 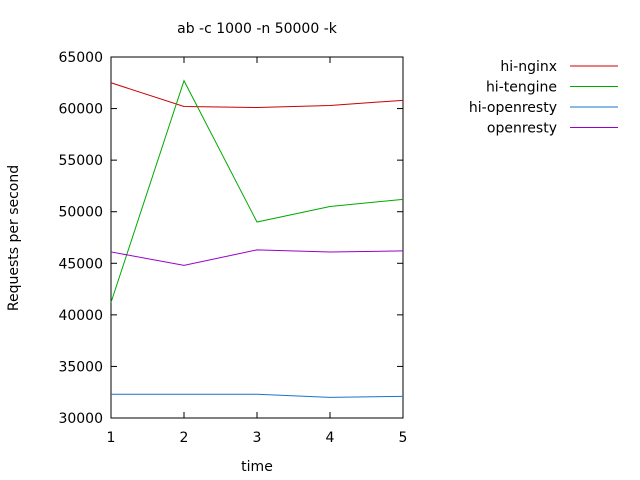 What do you see at coordinates (403, 438) in the screenshot?
I see `x-tick-label: 5` at bounding box center [403, 438].